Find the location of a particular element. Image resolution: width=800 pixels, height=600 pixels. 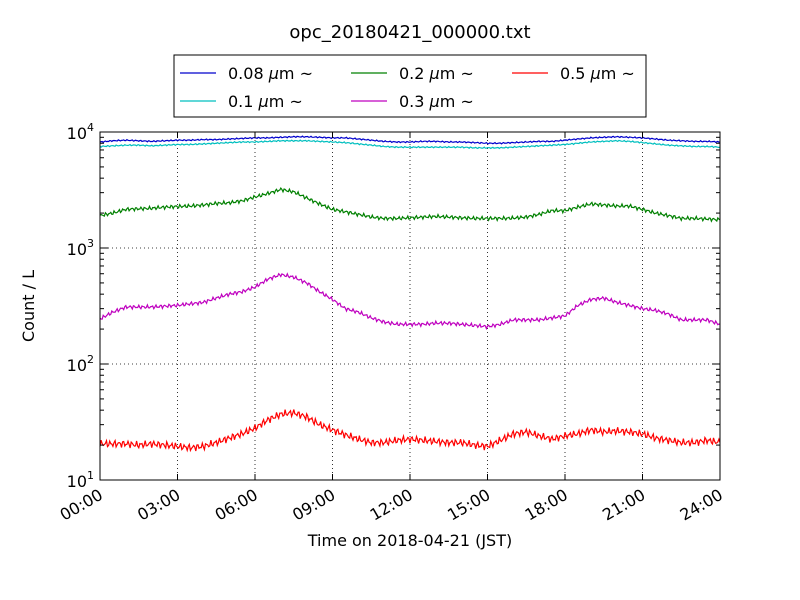

legend-label: 0.08 μm ~ is located at coordinates (270, 73).